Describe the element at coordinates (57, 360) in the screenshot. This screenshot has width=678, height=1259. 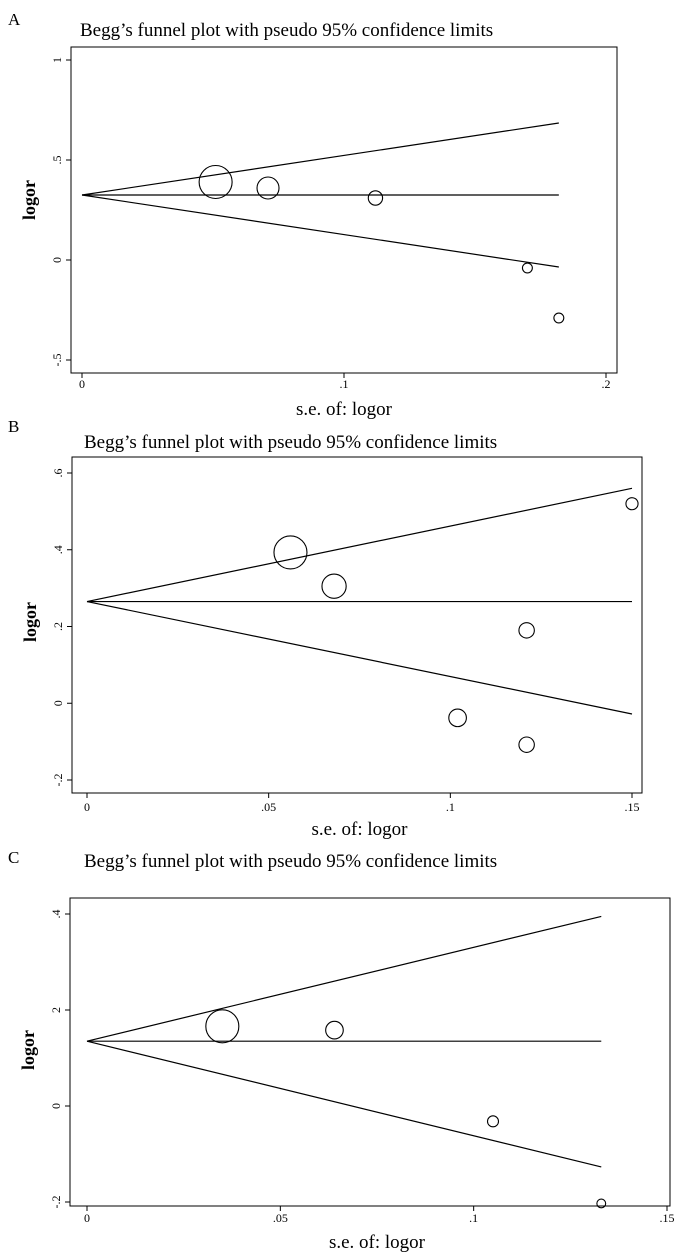
I see `y-tick-label: -.5` at that location.